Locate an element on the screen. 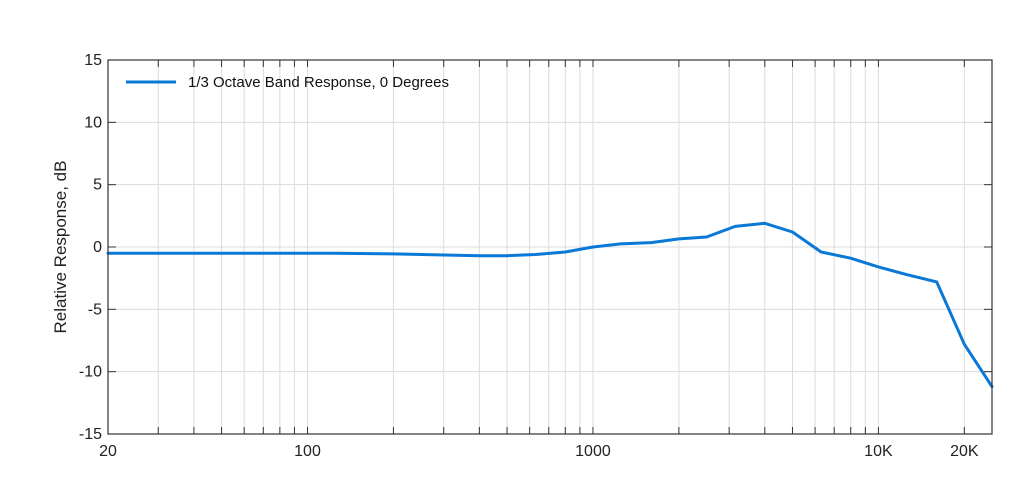 The width and height of the screenshot is (1024, 488). legend-label: 1/3 Octave Band Response, 0 Degrees is located at coordinates (318, 82).